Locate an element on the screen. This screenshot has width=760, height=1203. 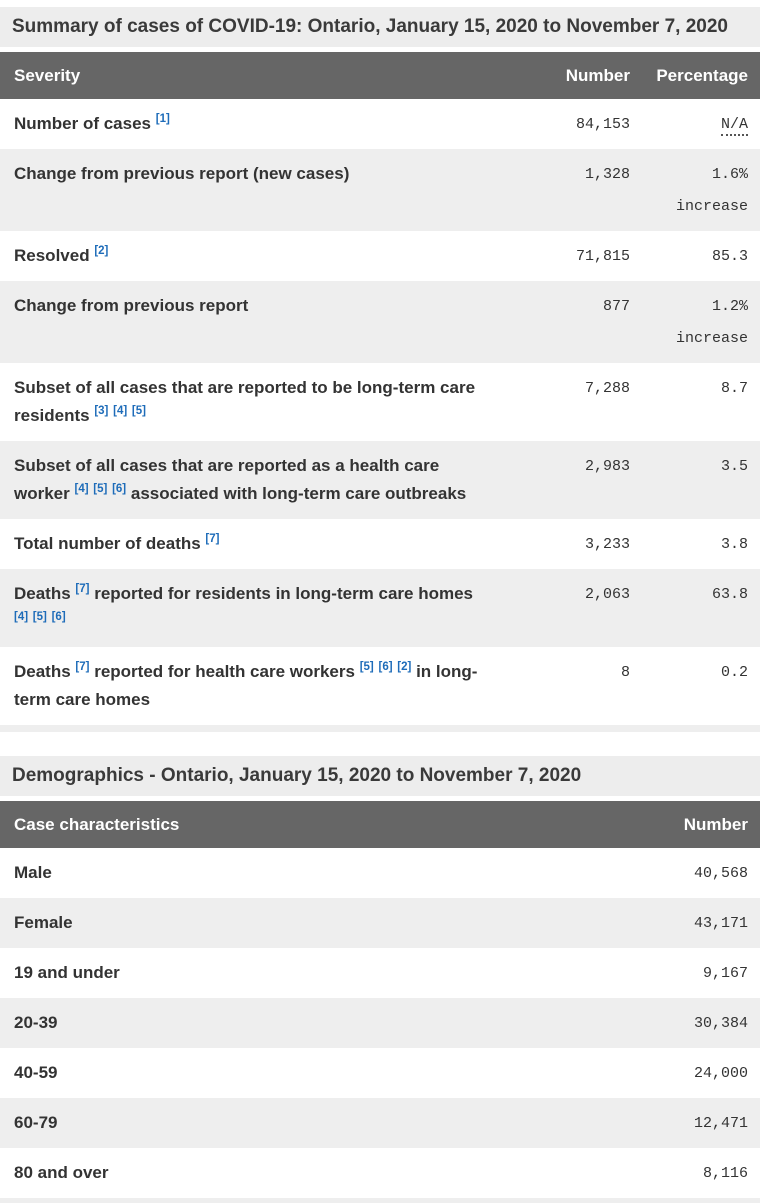
row-number-value: 1,328 is located at coordinates (607, 174).